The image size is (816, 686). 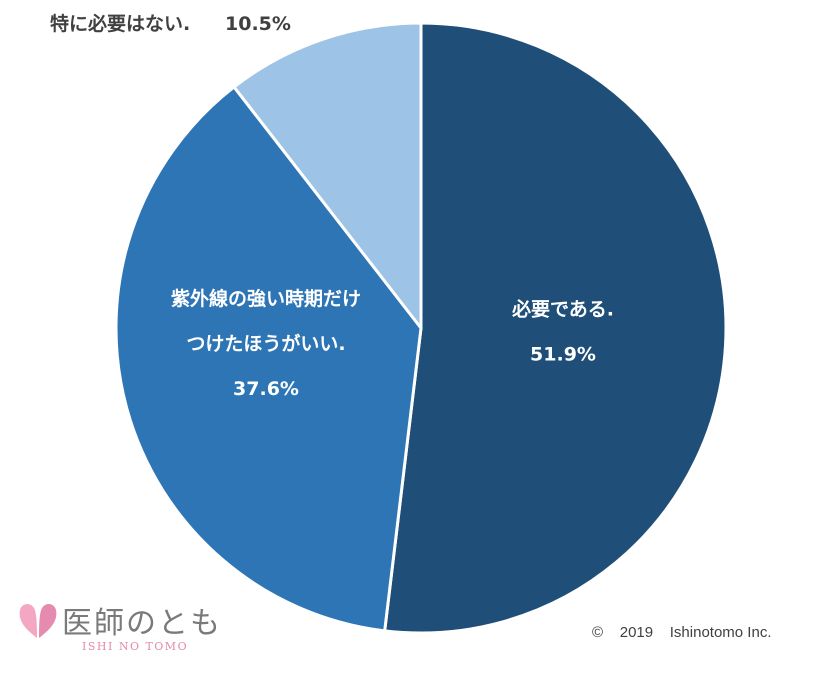 I want to click on copyright-notice: © 2019 Ishinotomo Inc., so click(x=682, y=632).